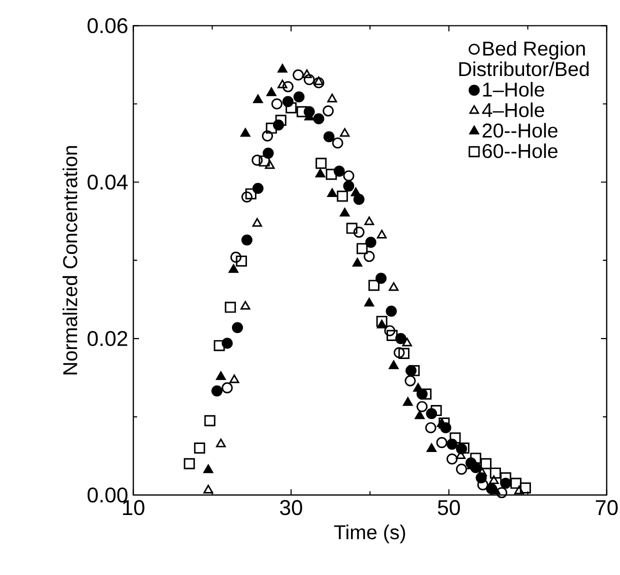 Image resolution: width=620 pixels, height=575 pixels. What do you see at coordinates (108, 26) in the screenshot?
I see `y-tick-label: 0.06` at bounding box center [108, 26].